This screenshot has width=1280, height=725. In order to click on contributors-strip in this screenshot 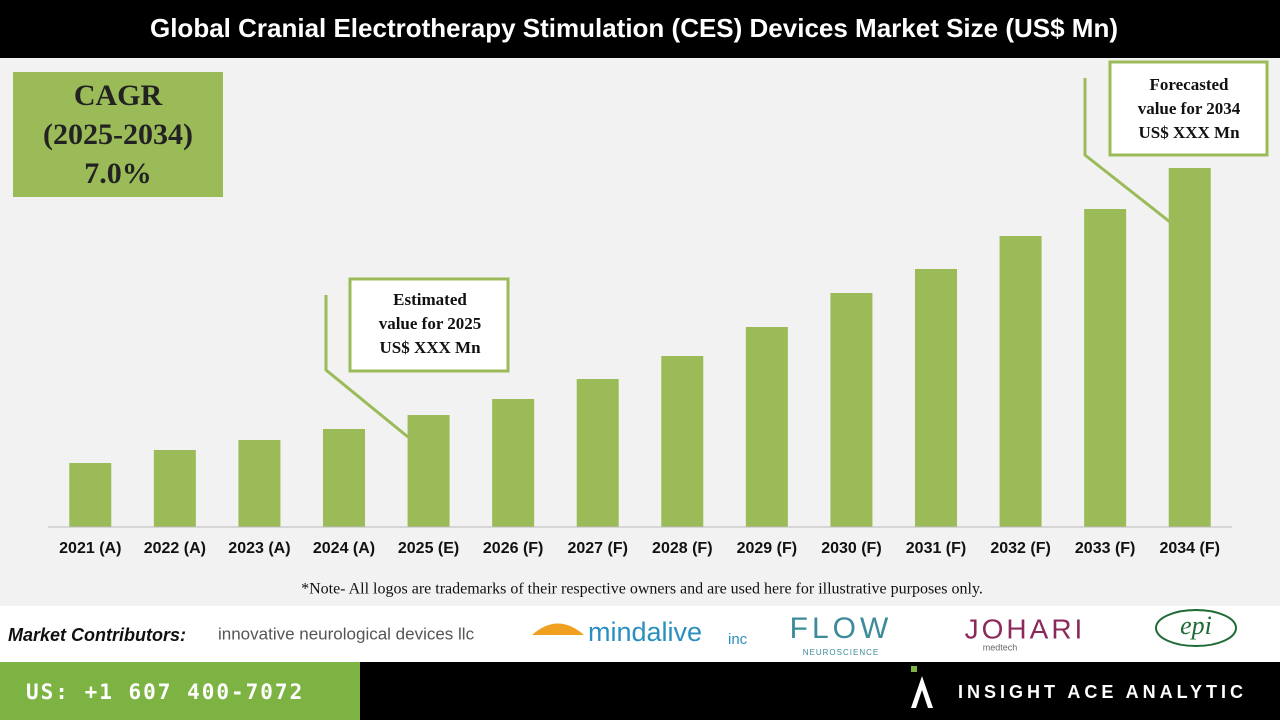, I will do `click(640, 634)`.